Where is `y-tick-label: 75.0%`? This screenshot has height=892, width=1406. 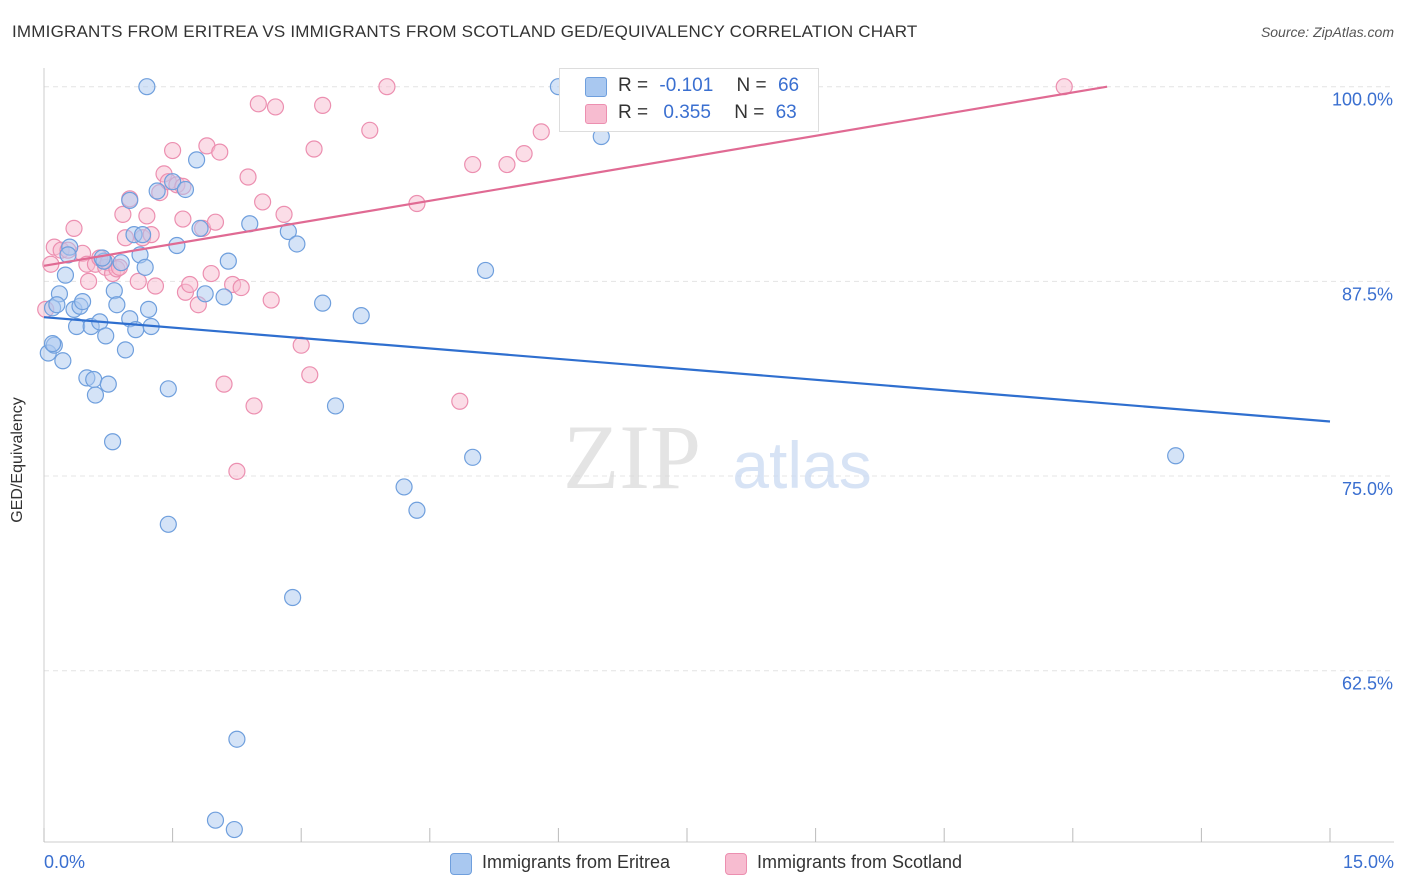
y-tick-label: 75.0% is located at coordinates (1367, 489).